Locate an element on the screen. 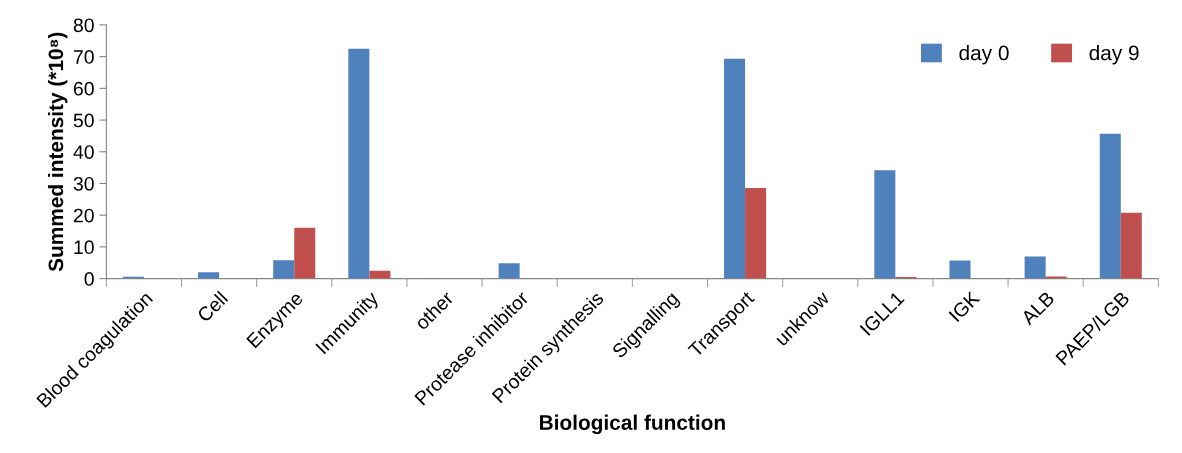  y-axis-title: Summed intensity (*10⁸) is located at coordinates (57, 152).